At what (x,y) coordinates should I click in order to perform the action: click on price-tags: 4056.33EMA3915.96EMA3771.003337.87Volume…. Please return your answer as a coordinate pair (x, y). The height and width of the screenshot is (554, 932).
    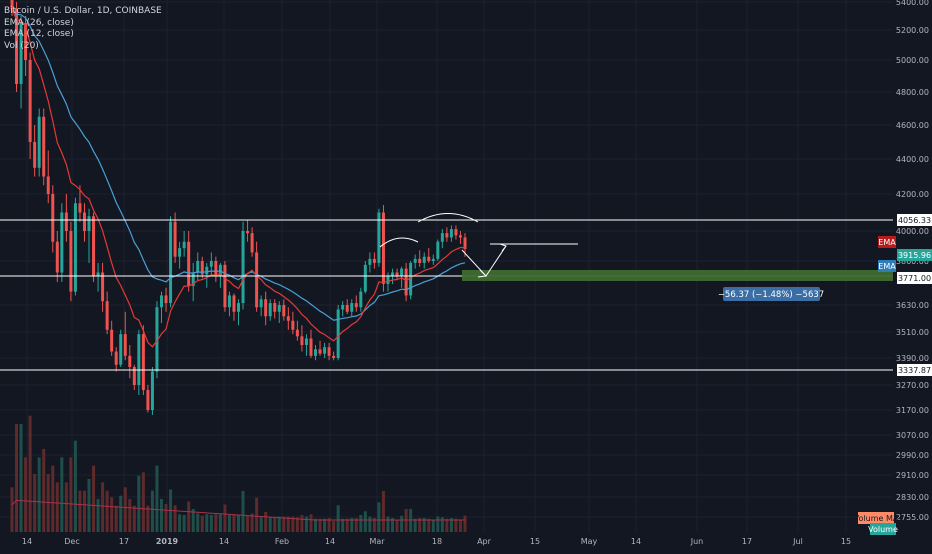
    Looking at the image, I should click on (893, 374).